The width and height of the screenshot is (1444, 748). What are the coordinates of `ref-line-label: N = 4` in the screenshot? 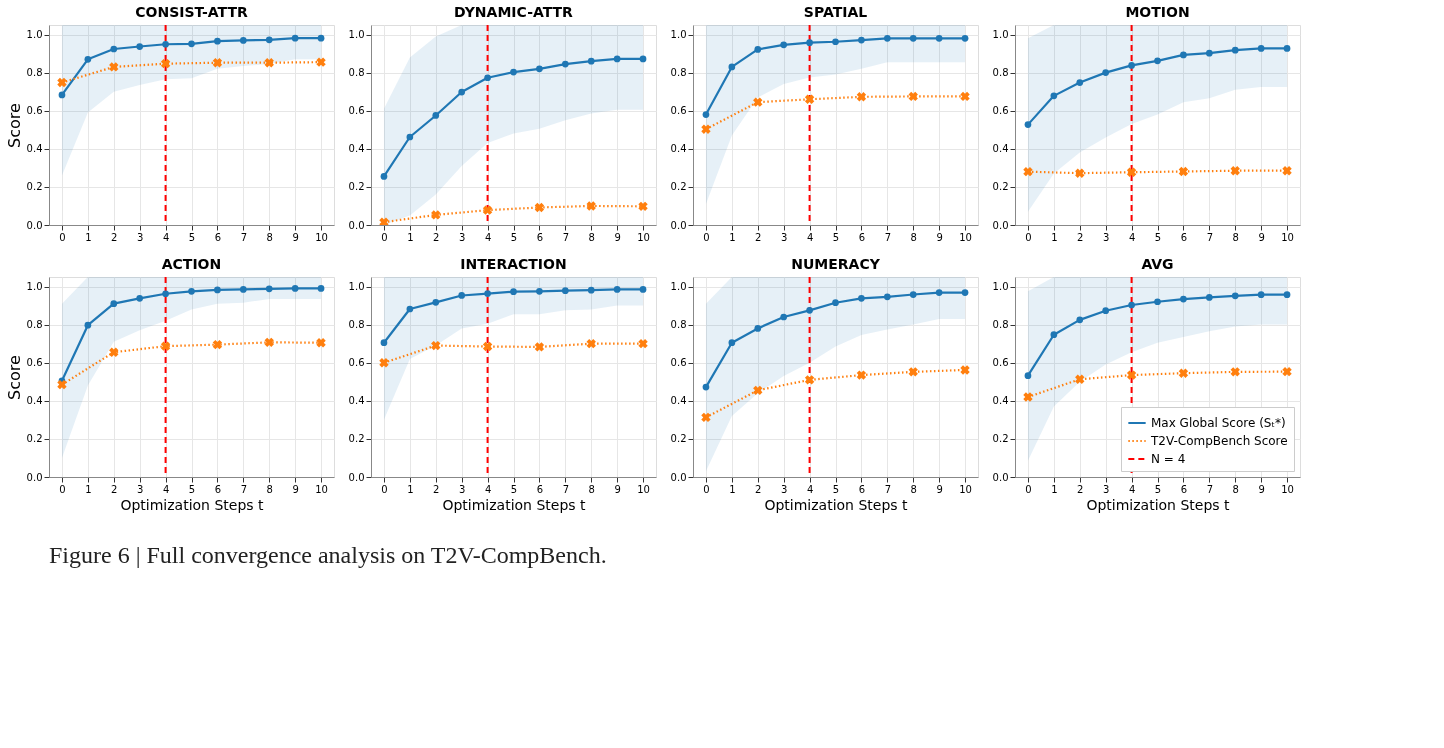 It's located at (1168, 459).